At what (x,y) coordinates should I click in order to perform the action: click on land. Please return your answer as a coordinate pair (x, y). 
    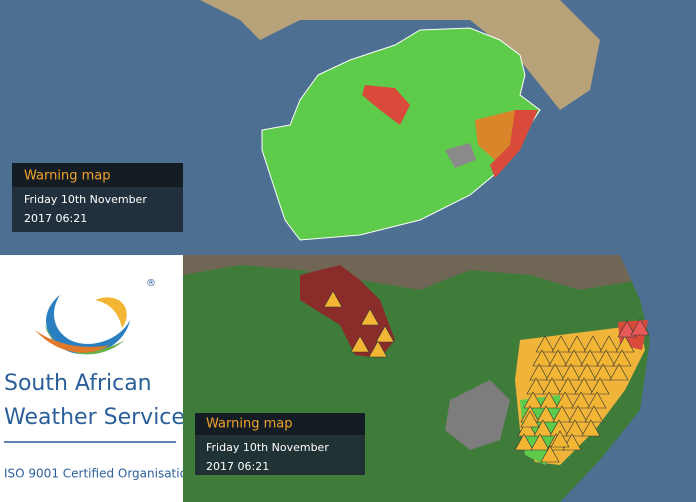
    Looking at the image, I should click on (400, 55).